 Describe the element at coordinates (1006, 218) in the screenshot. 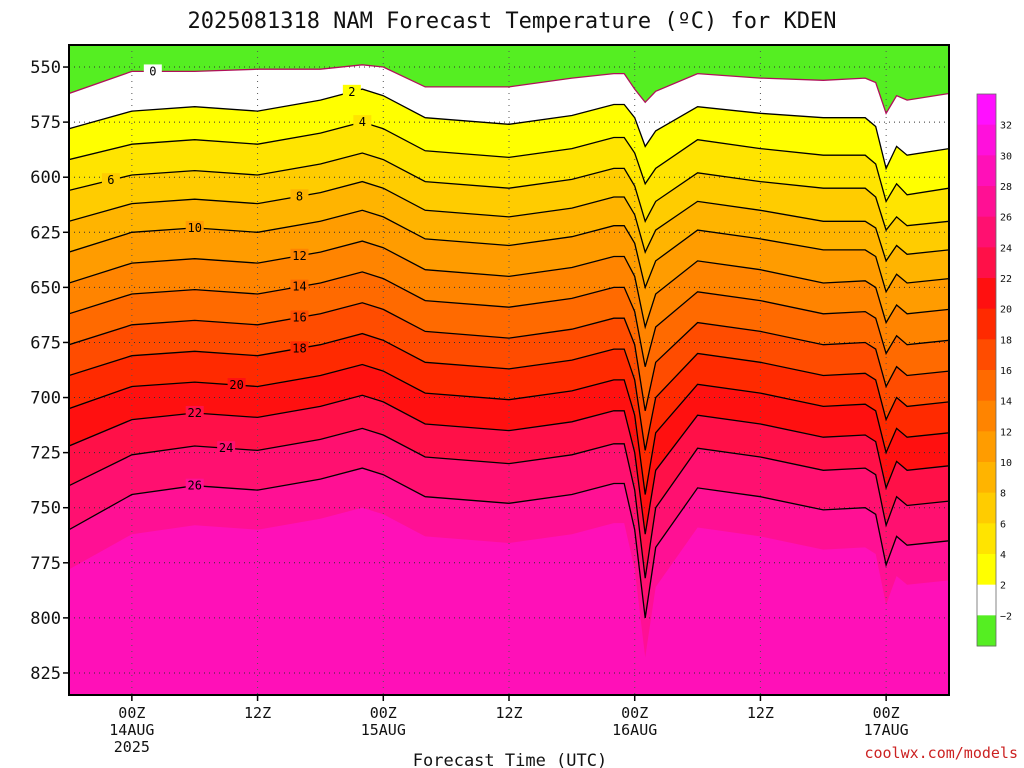

I see `colorbar-label: 26` at that location.